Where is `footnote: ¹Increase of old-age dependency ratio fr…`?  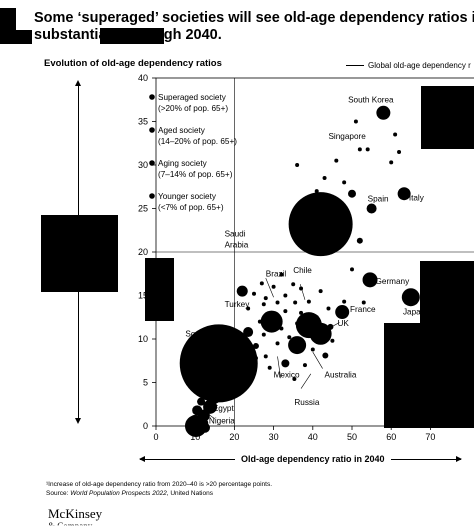
footnote: ¹Increase of old-age dependency ratio fr… is located at coordinates (159, 489).